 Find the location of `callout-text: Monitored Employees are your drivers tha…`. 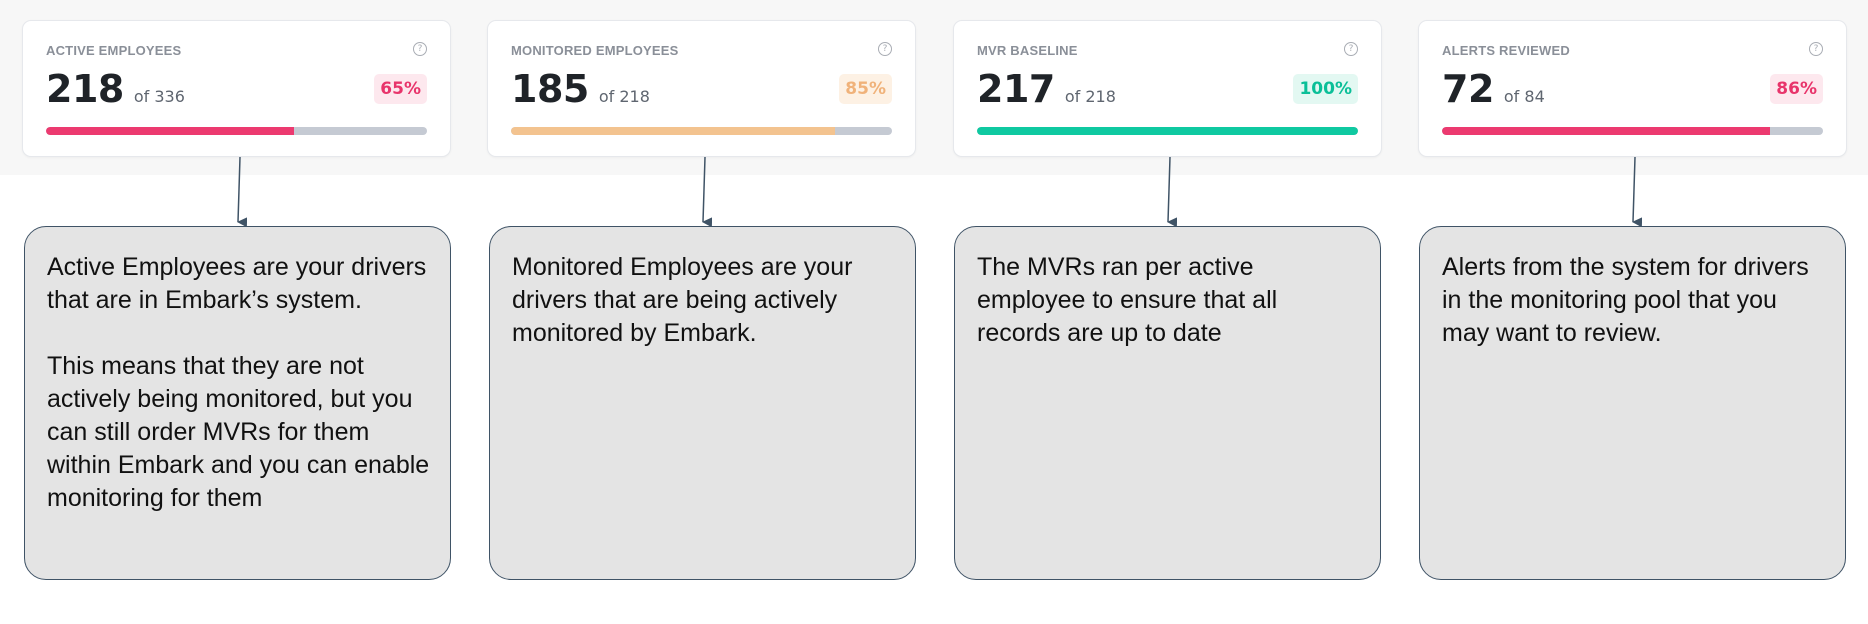

callout-text: Monitored Employees are your drivers tha… is located at coordinates (705, 300).